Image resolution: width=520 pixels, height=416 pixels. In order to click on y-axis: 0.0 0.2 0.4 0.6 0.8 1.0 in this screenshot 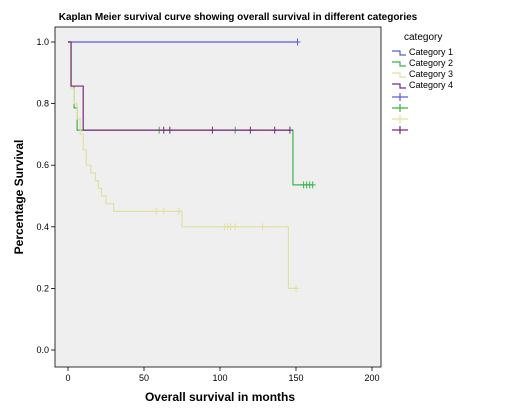, I will do `click(45, 196)`.